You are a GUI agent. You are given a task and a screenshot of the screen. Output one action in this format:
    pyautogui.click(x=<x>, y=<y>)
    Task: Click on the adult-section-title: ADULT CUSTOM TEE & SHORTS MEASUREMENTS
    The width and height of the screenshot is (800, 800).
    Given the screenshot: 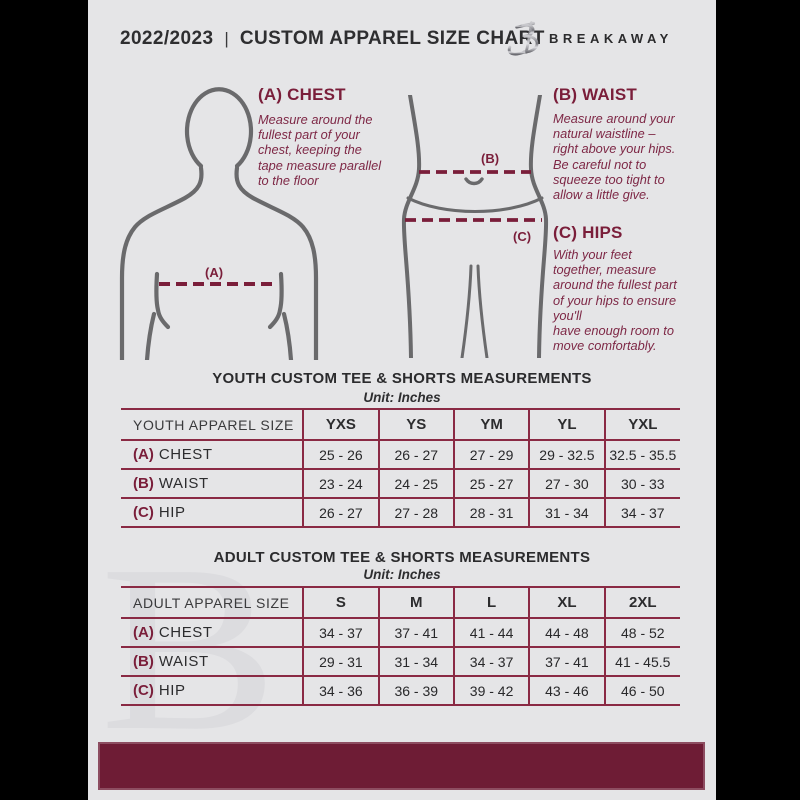 What is the action you would take?
    pyautogui.click(x=402, y=557)
    